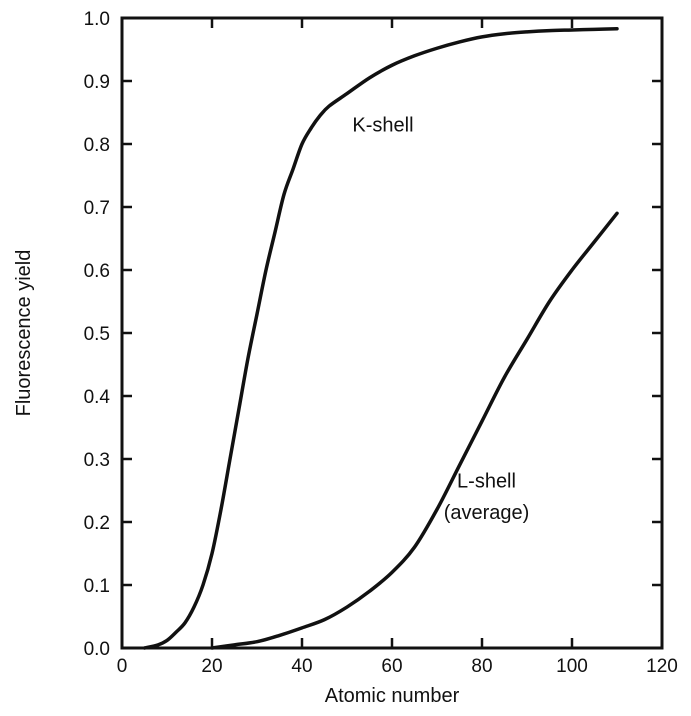  What do you see at coordinates (97, 523) in the screenshot?
I see `y-tick-label: 0.2` at bounding box center [97, 523].